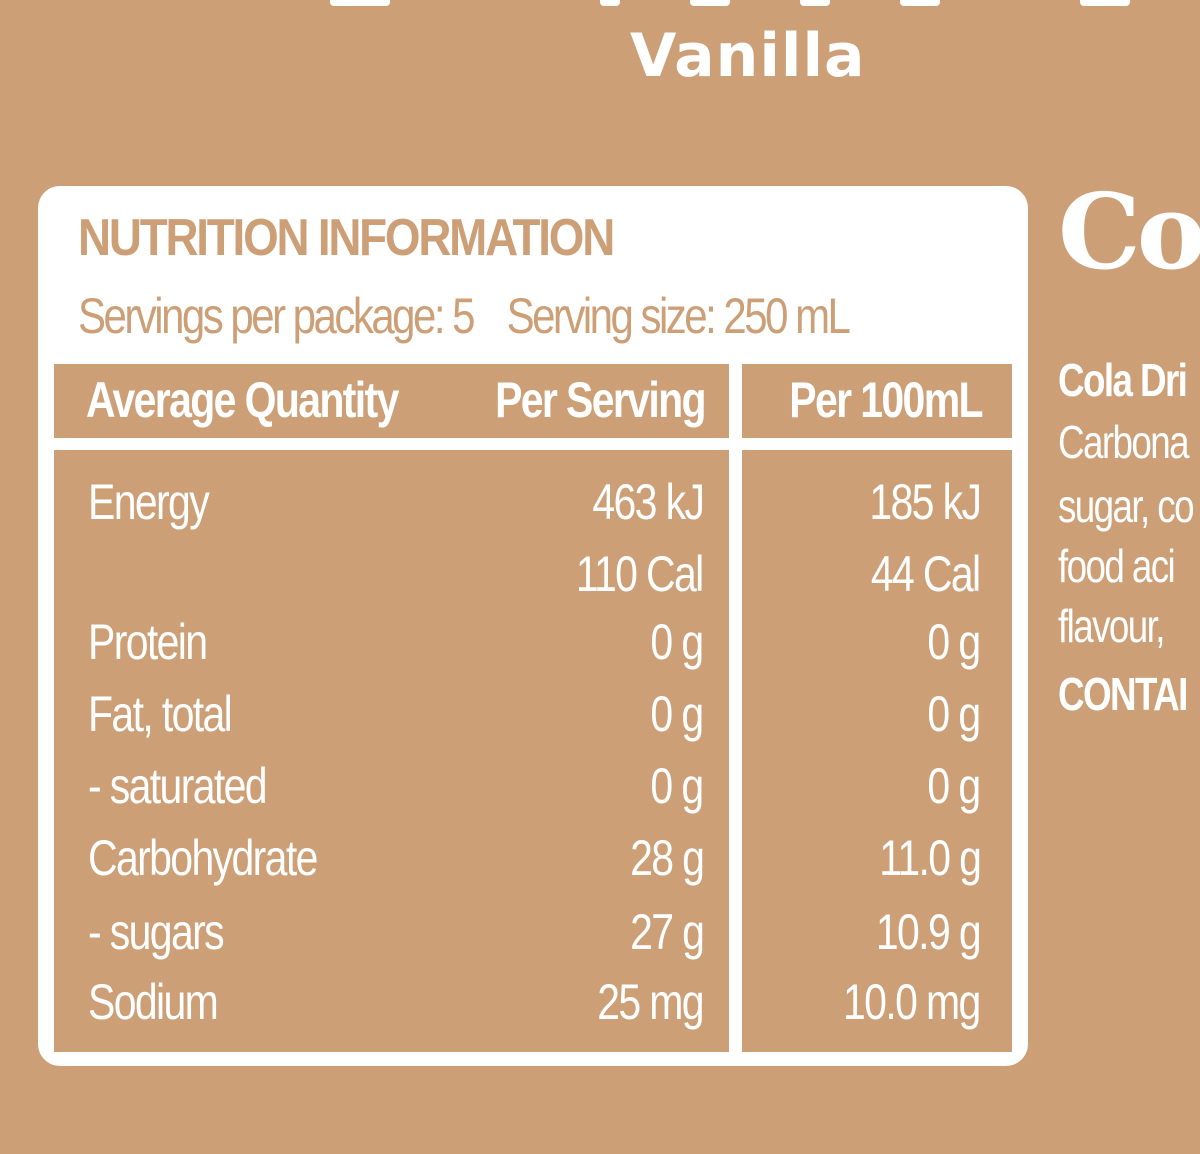 This screenshot has width=1200, height=1154. I want to click on per-100ml-energy-cal: 44 Cal, so click(926, 574).